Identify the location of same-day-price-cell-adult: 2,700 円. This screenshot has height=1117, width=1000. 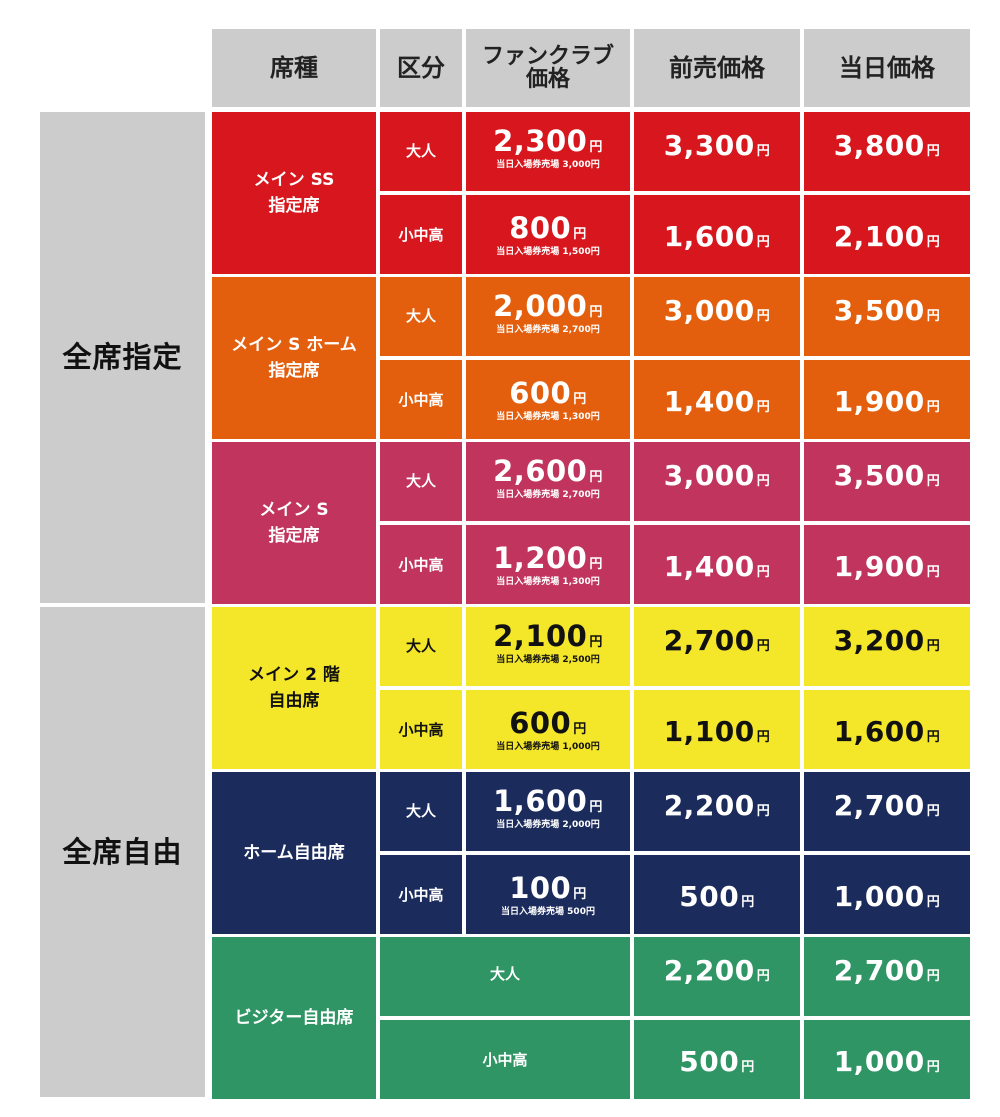
(887, 976).